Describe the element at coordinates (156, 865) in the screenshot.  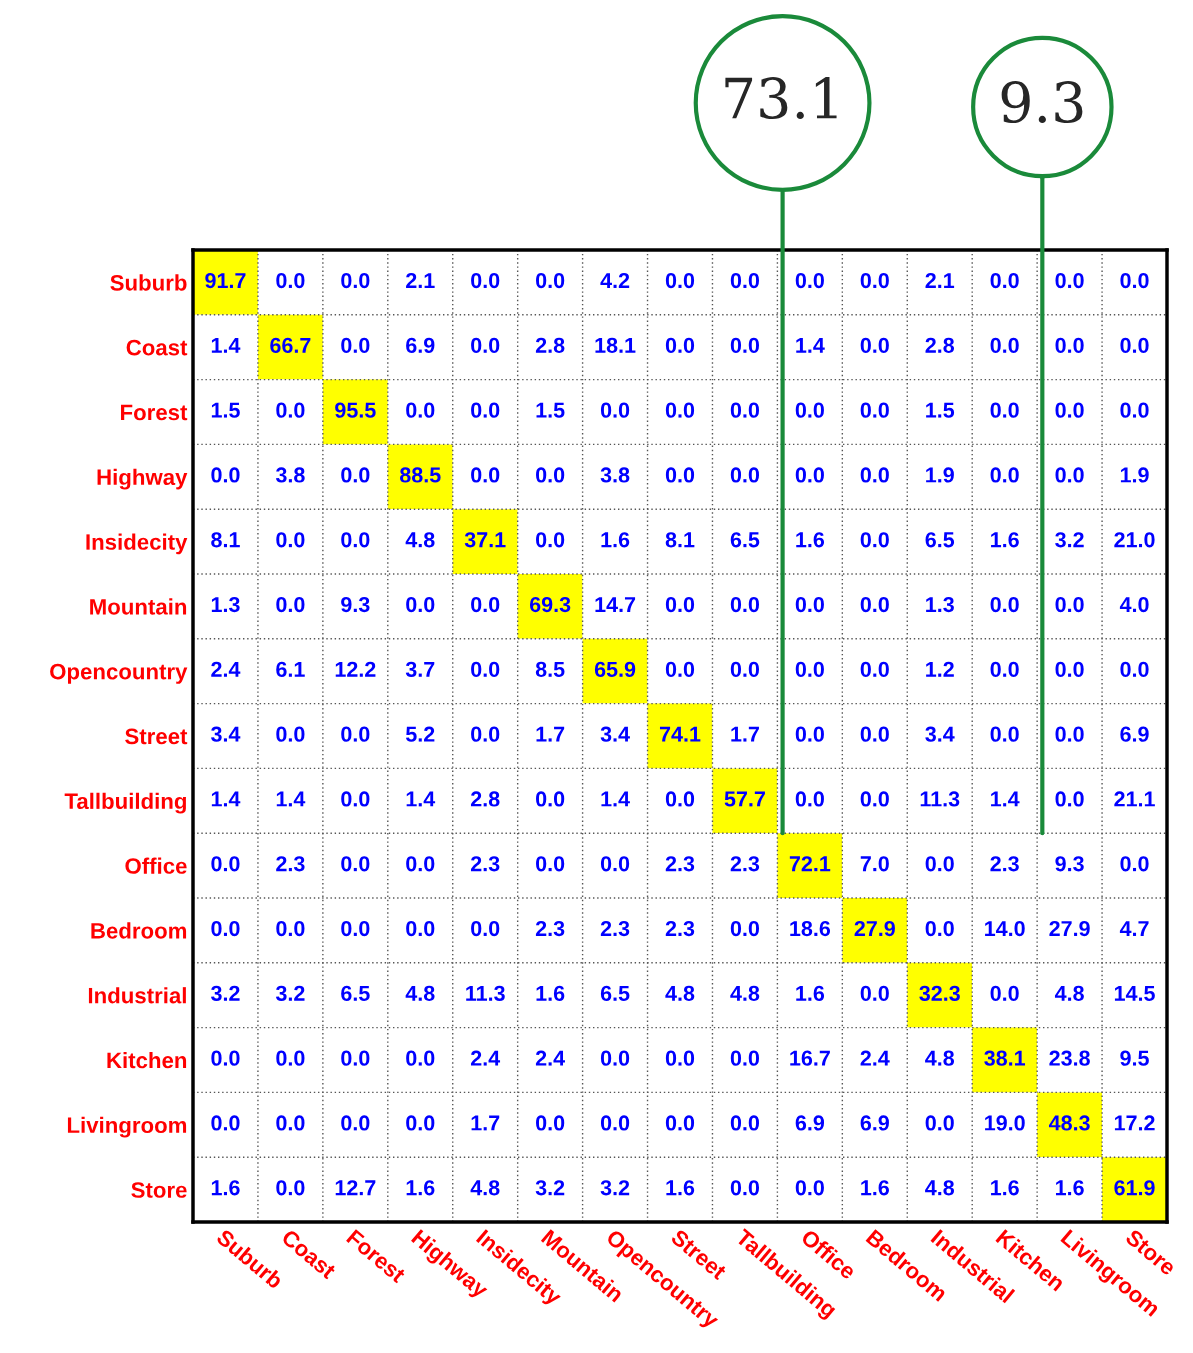
I see `y-tick-label: Office` at that location.